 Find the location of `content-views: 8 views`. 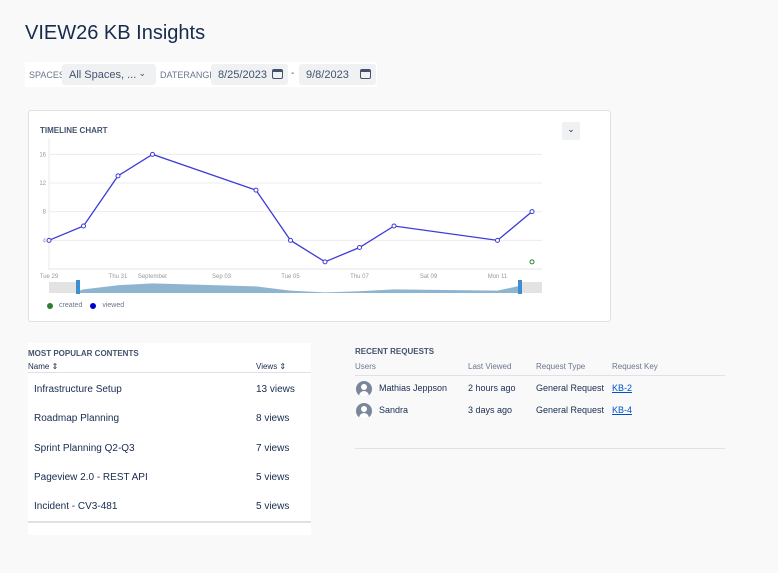

content-views: 8 views is located at coordinates (273, 419).